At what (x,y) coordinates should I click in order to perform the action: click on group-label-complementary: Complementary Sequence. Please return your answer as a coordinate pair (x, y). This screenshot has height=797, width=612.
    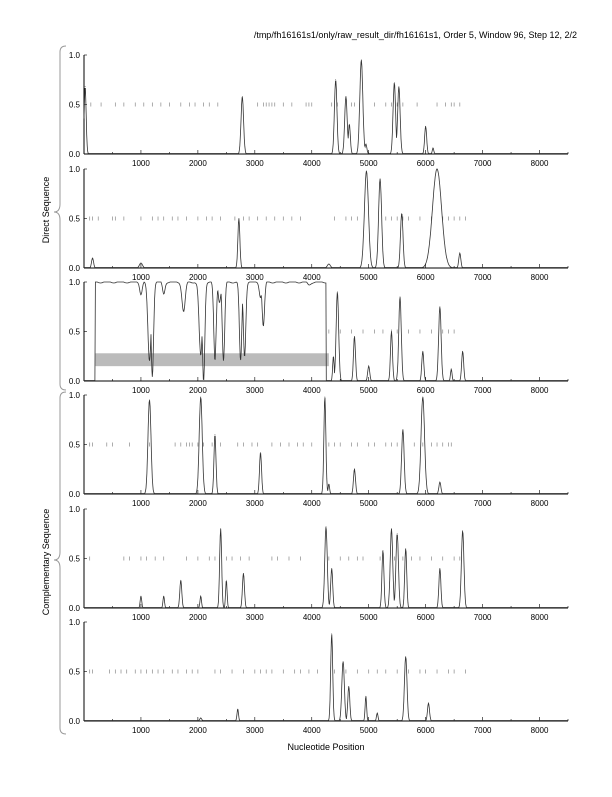
    Looking at the image, I should click on (46, 562).